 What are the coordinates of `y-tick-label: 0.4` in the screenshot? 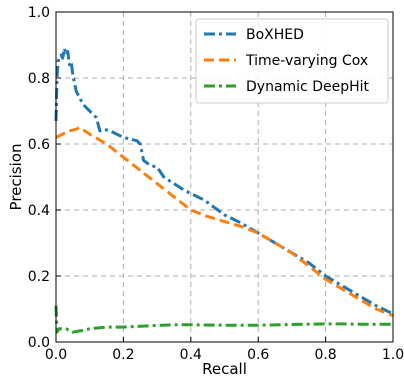 It's located at (39, 211).